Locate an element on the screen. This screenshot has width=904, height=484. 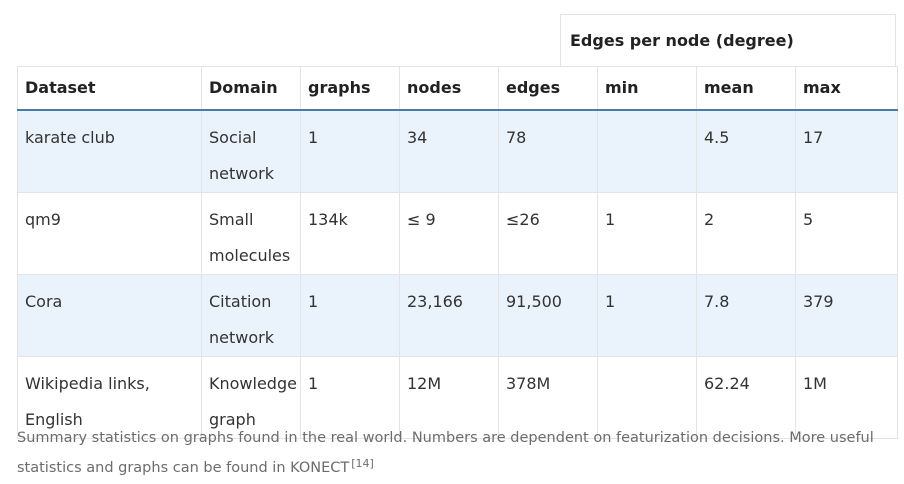
cell-mean: 4.5 is located at coordinates (746, 151).